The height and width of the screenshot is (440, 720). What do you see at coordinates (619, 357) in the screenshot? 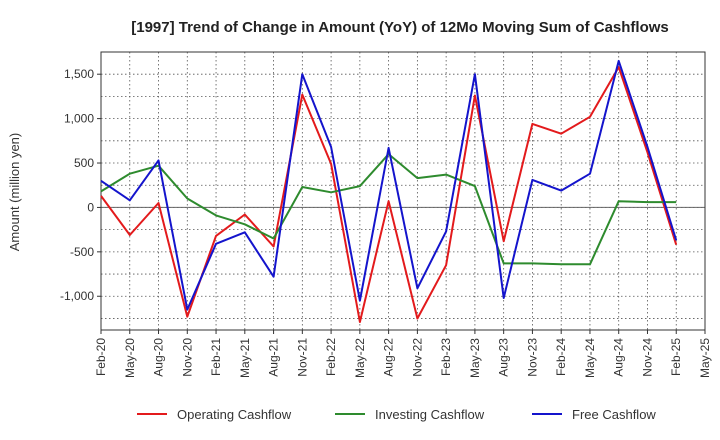
I see `x-tick-label: Aug-24` at bounding box center [619, 357].